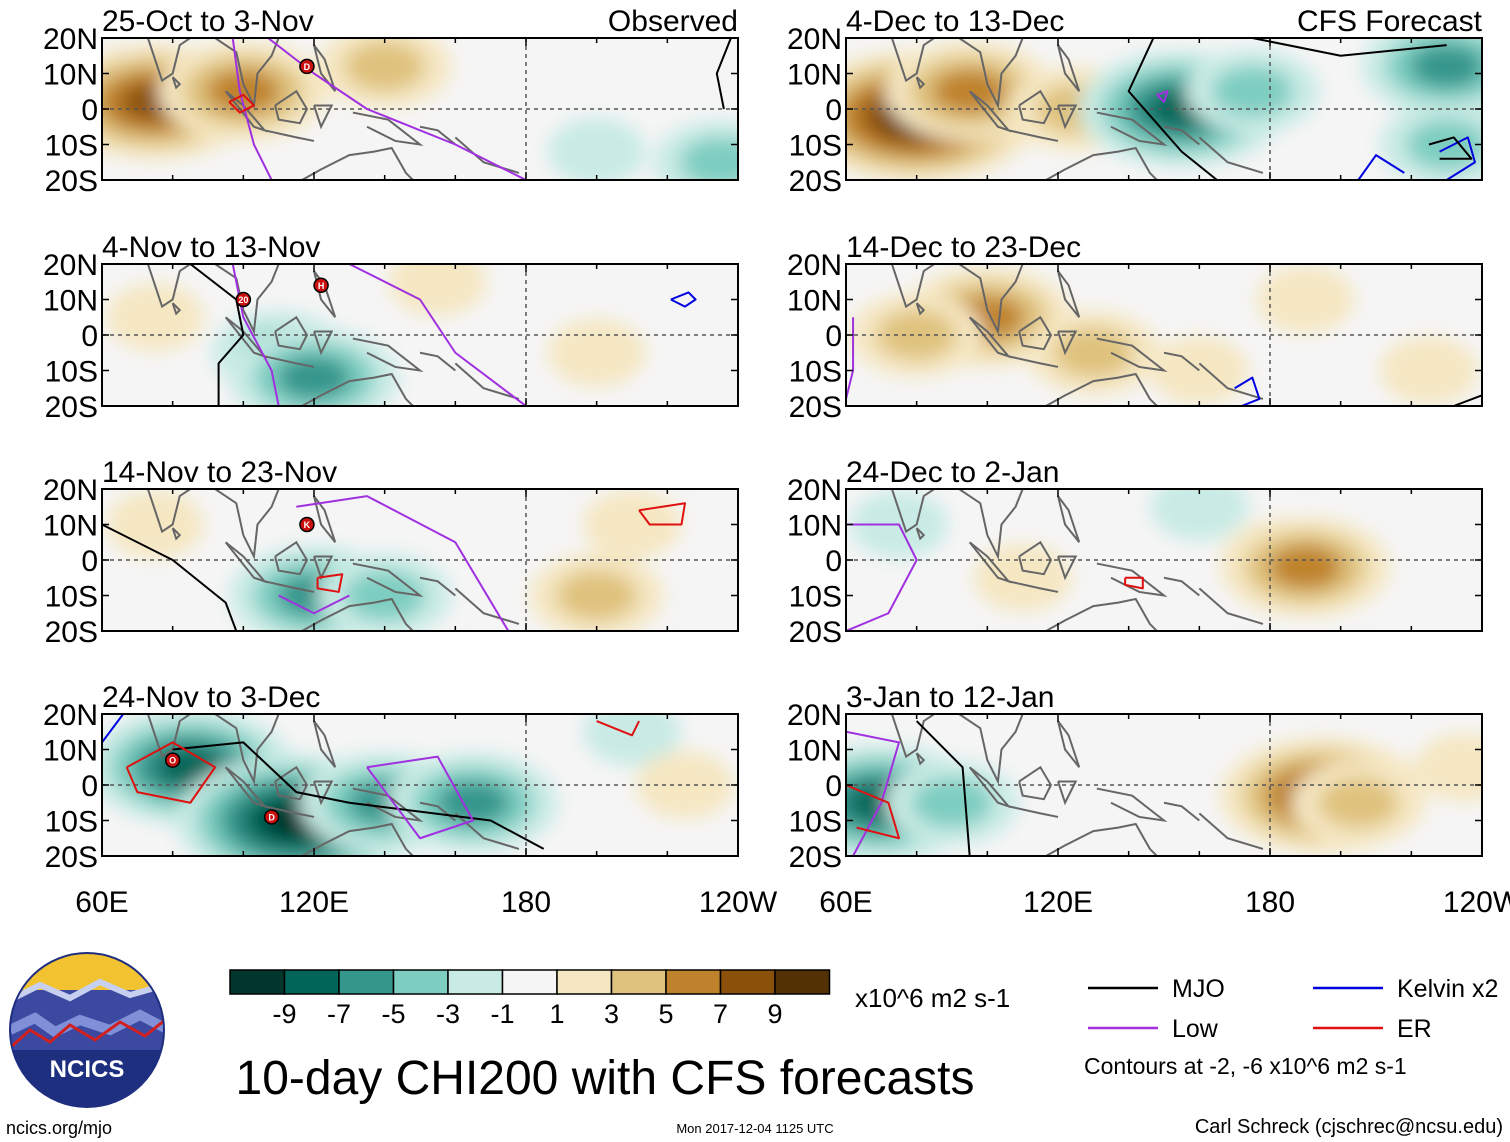  Describe the element at coordinates (754, 1128) in the screenshot. I see `timestamp: Mon 2017-12-04 1125 UTC` at that location.